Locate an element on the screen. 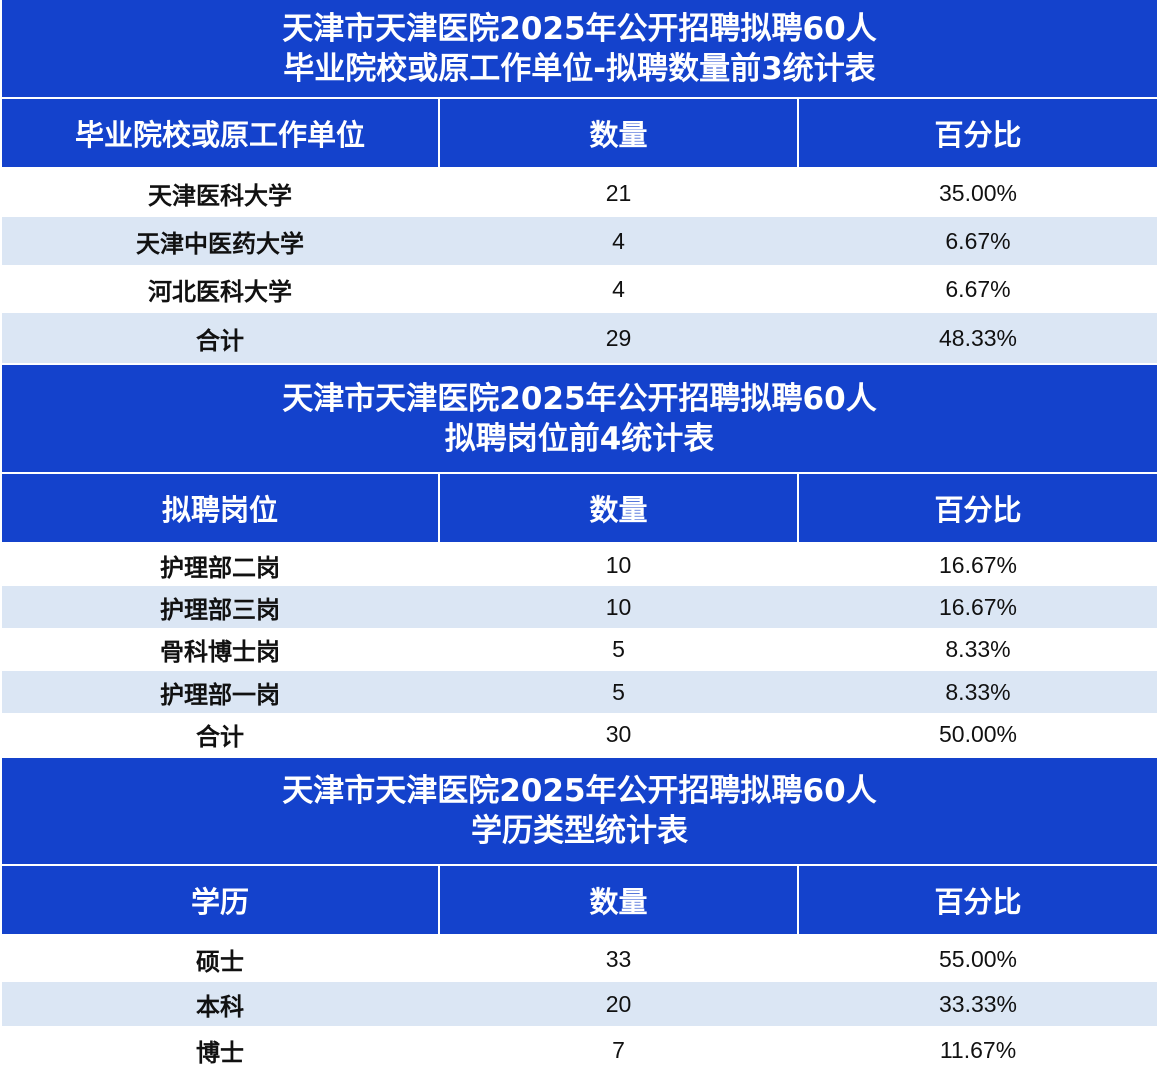  table-row: 天津医科大学 21 35.00% is located at coordinates (579, 193).